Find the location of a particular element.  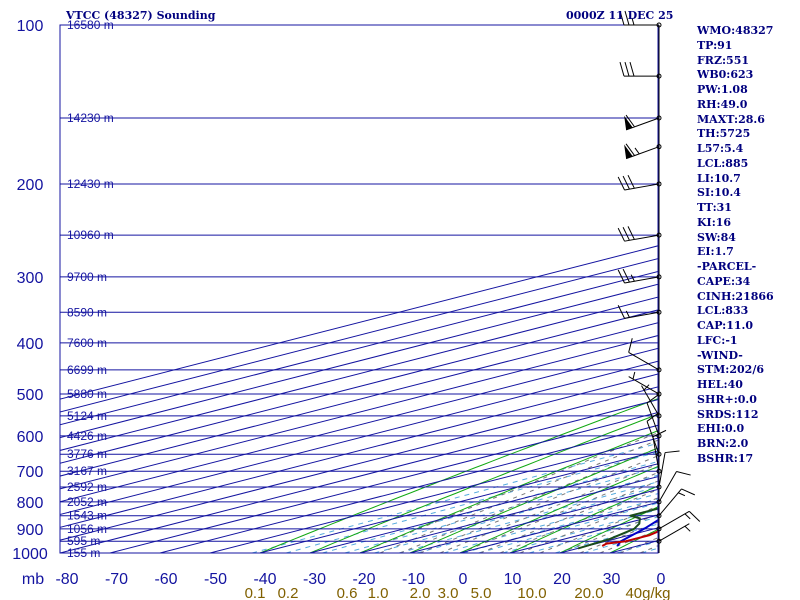

index-item: CINH:21866 is located at coordinates (735, 296).